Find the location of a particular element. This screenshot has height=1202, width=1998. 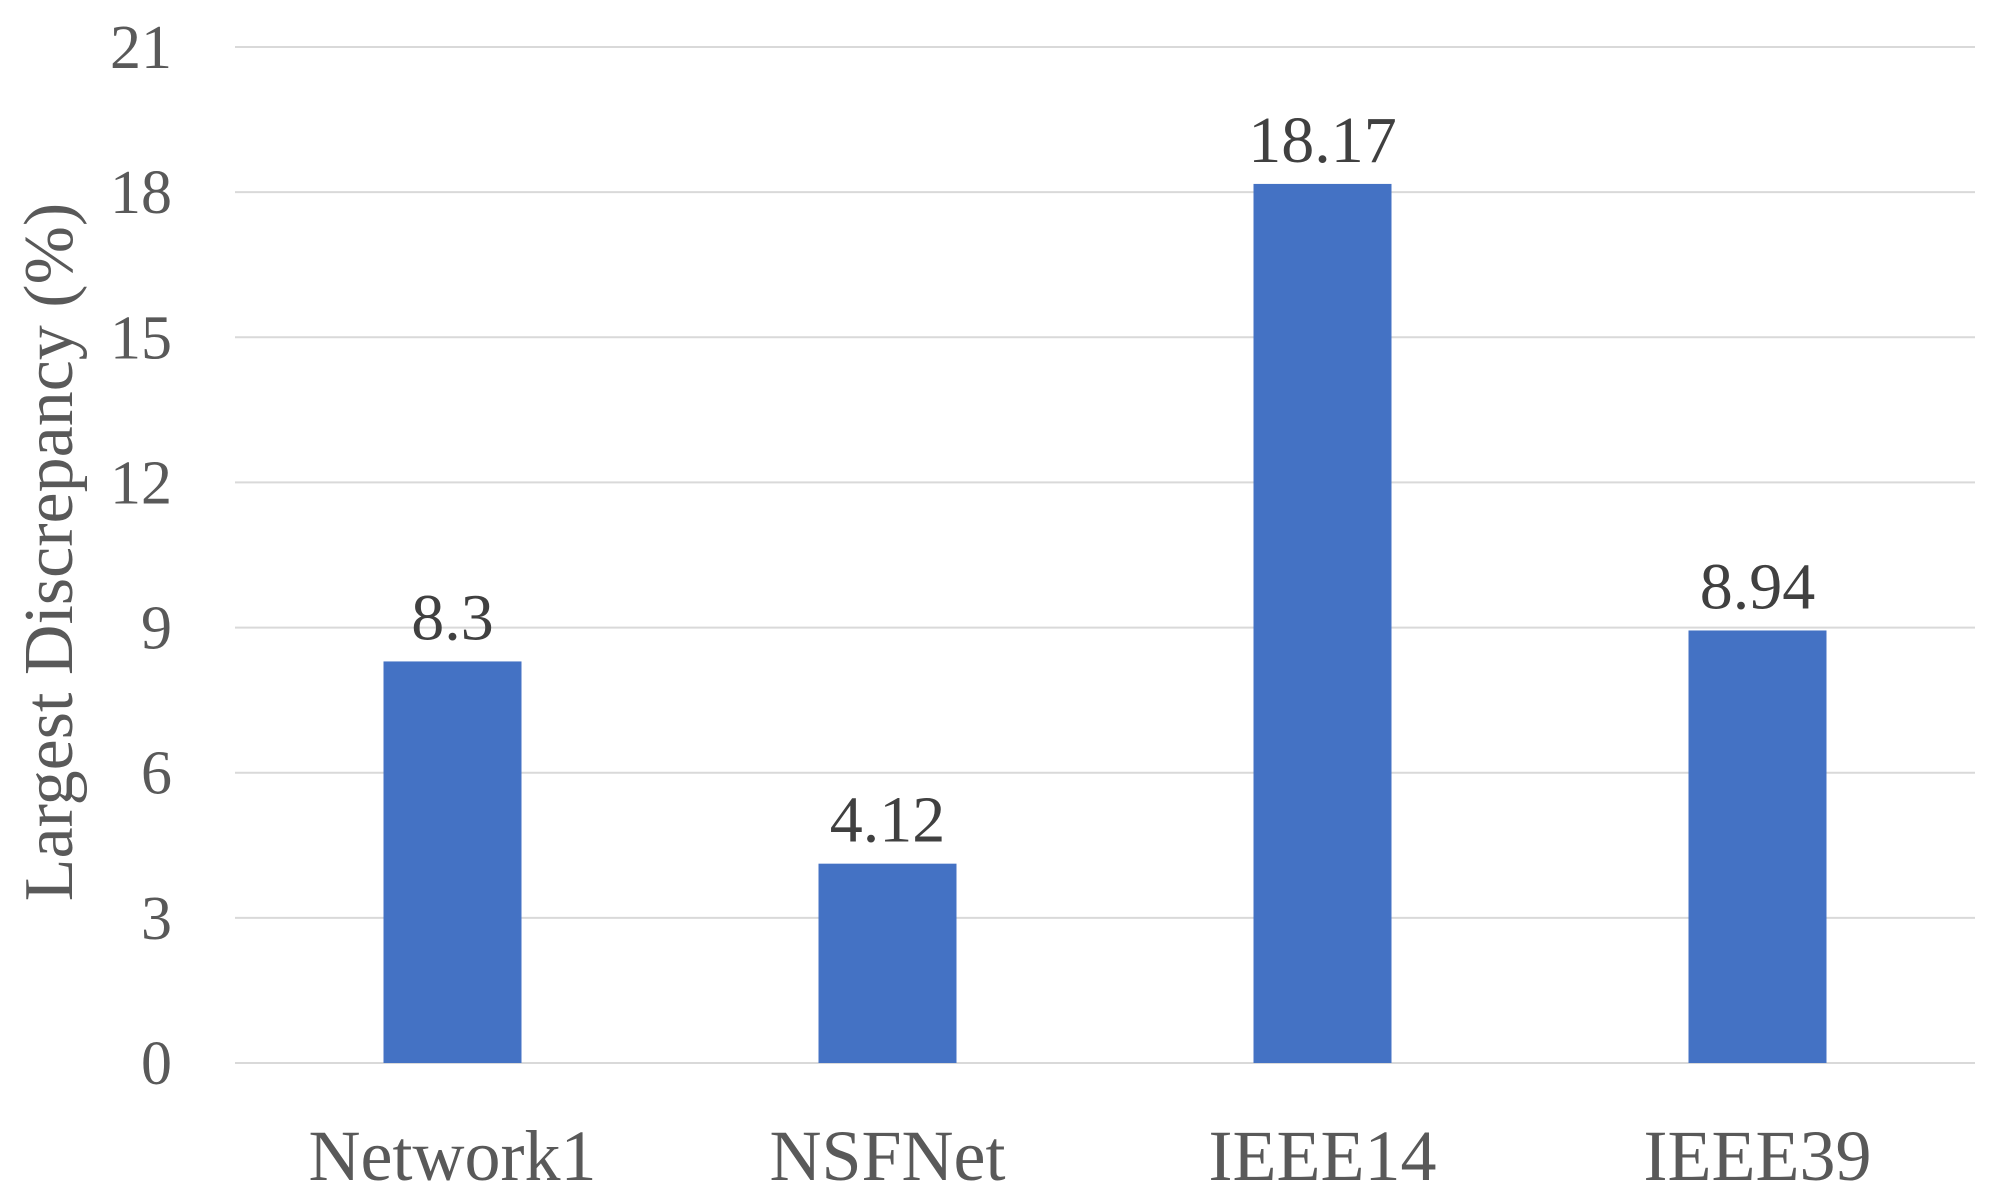

data-label: 8.94 is located at coordinates (1758, 586).